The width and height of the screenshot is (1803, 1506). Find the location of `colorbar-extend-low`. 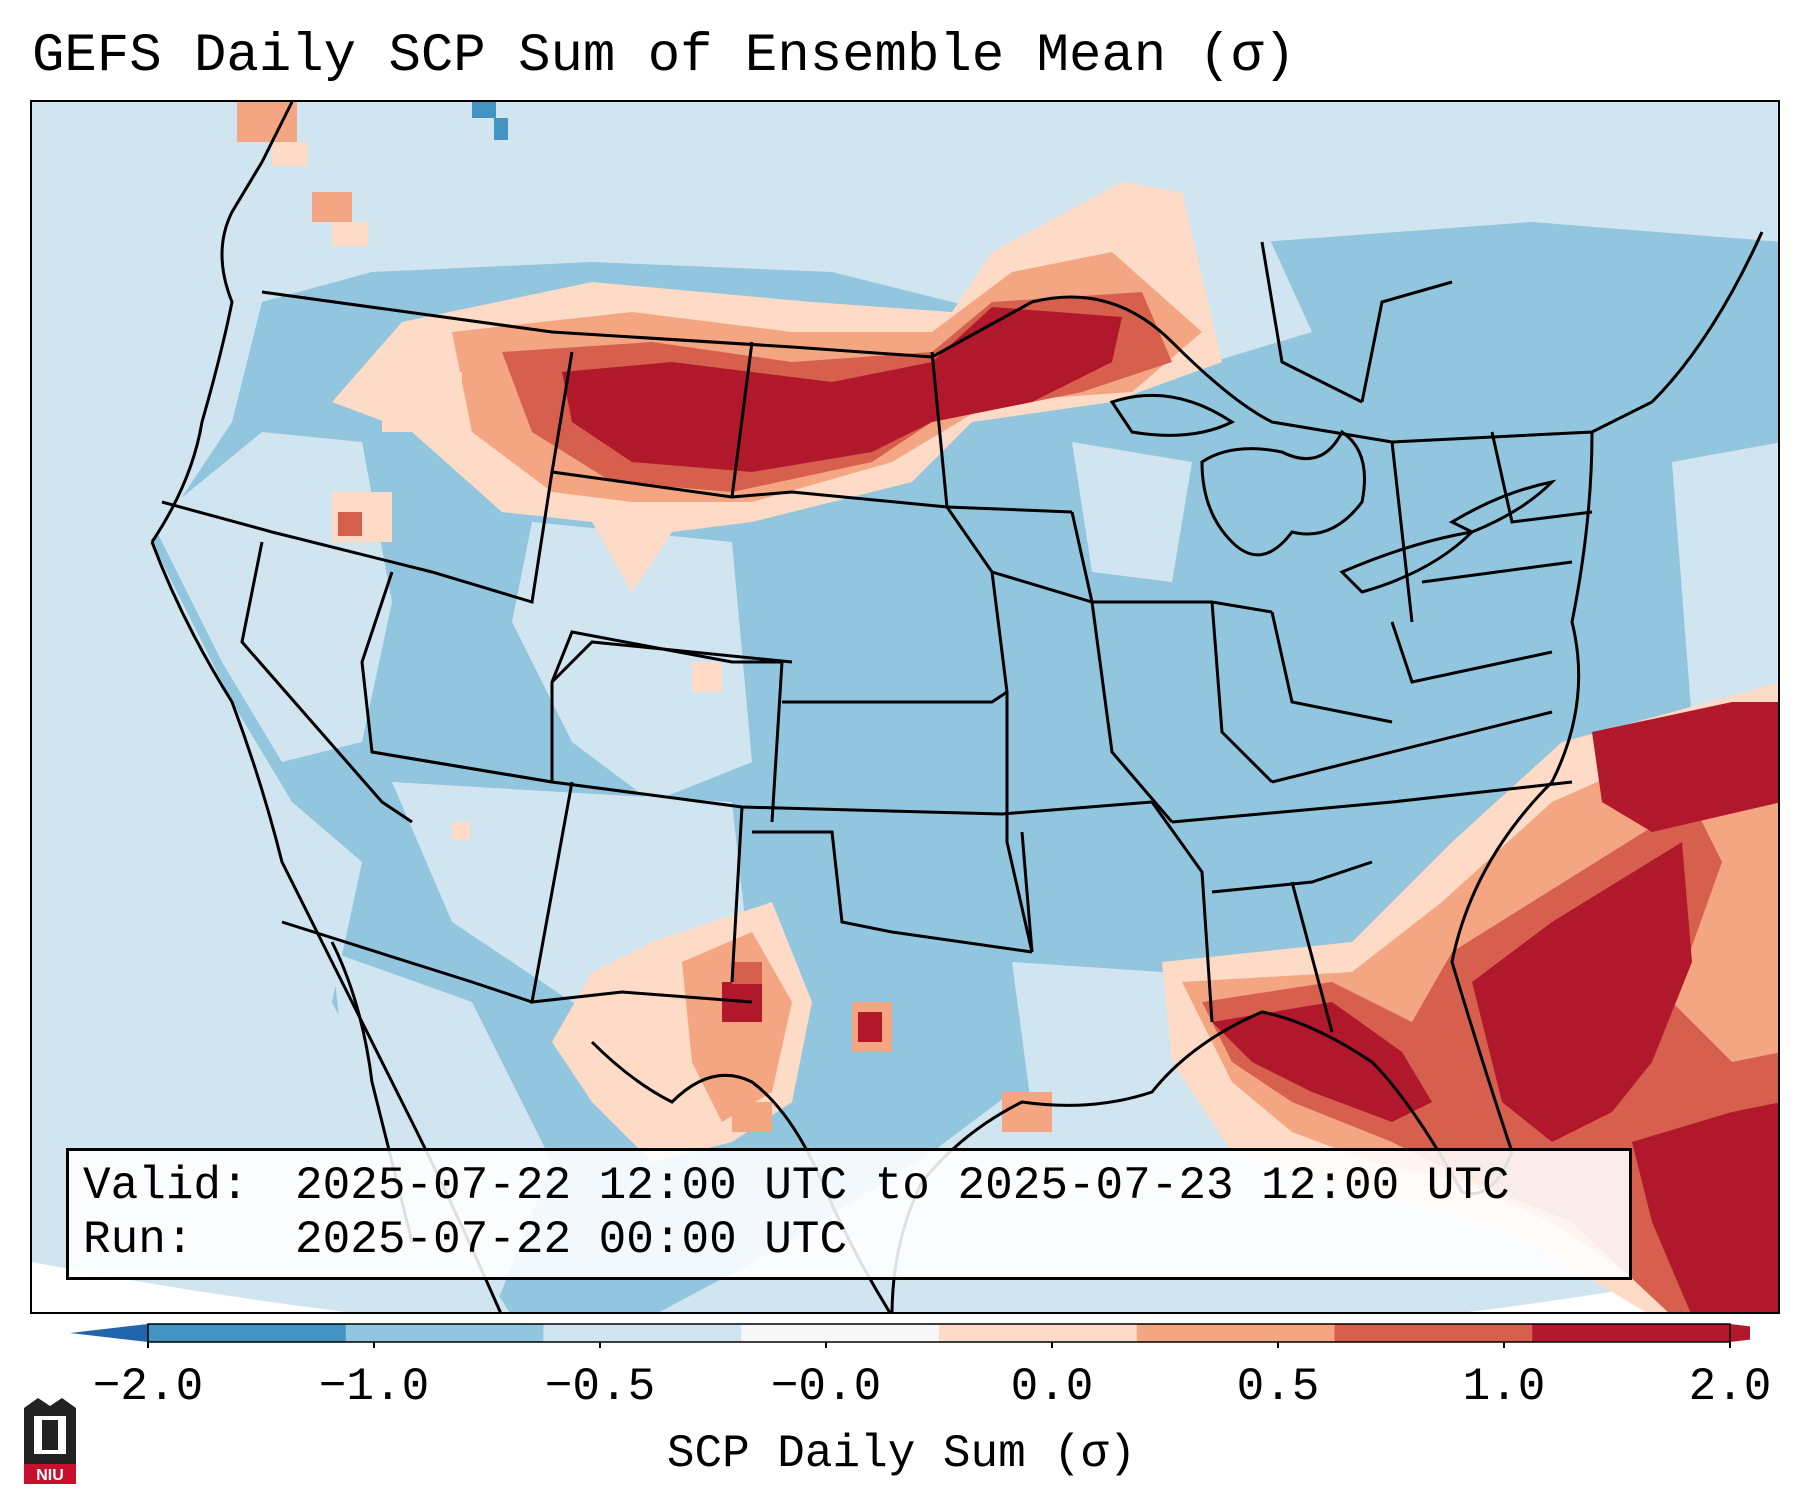

colorbar-extend-low is located at coordinates (109, 1333).